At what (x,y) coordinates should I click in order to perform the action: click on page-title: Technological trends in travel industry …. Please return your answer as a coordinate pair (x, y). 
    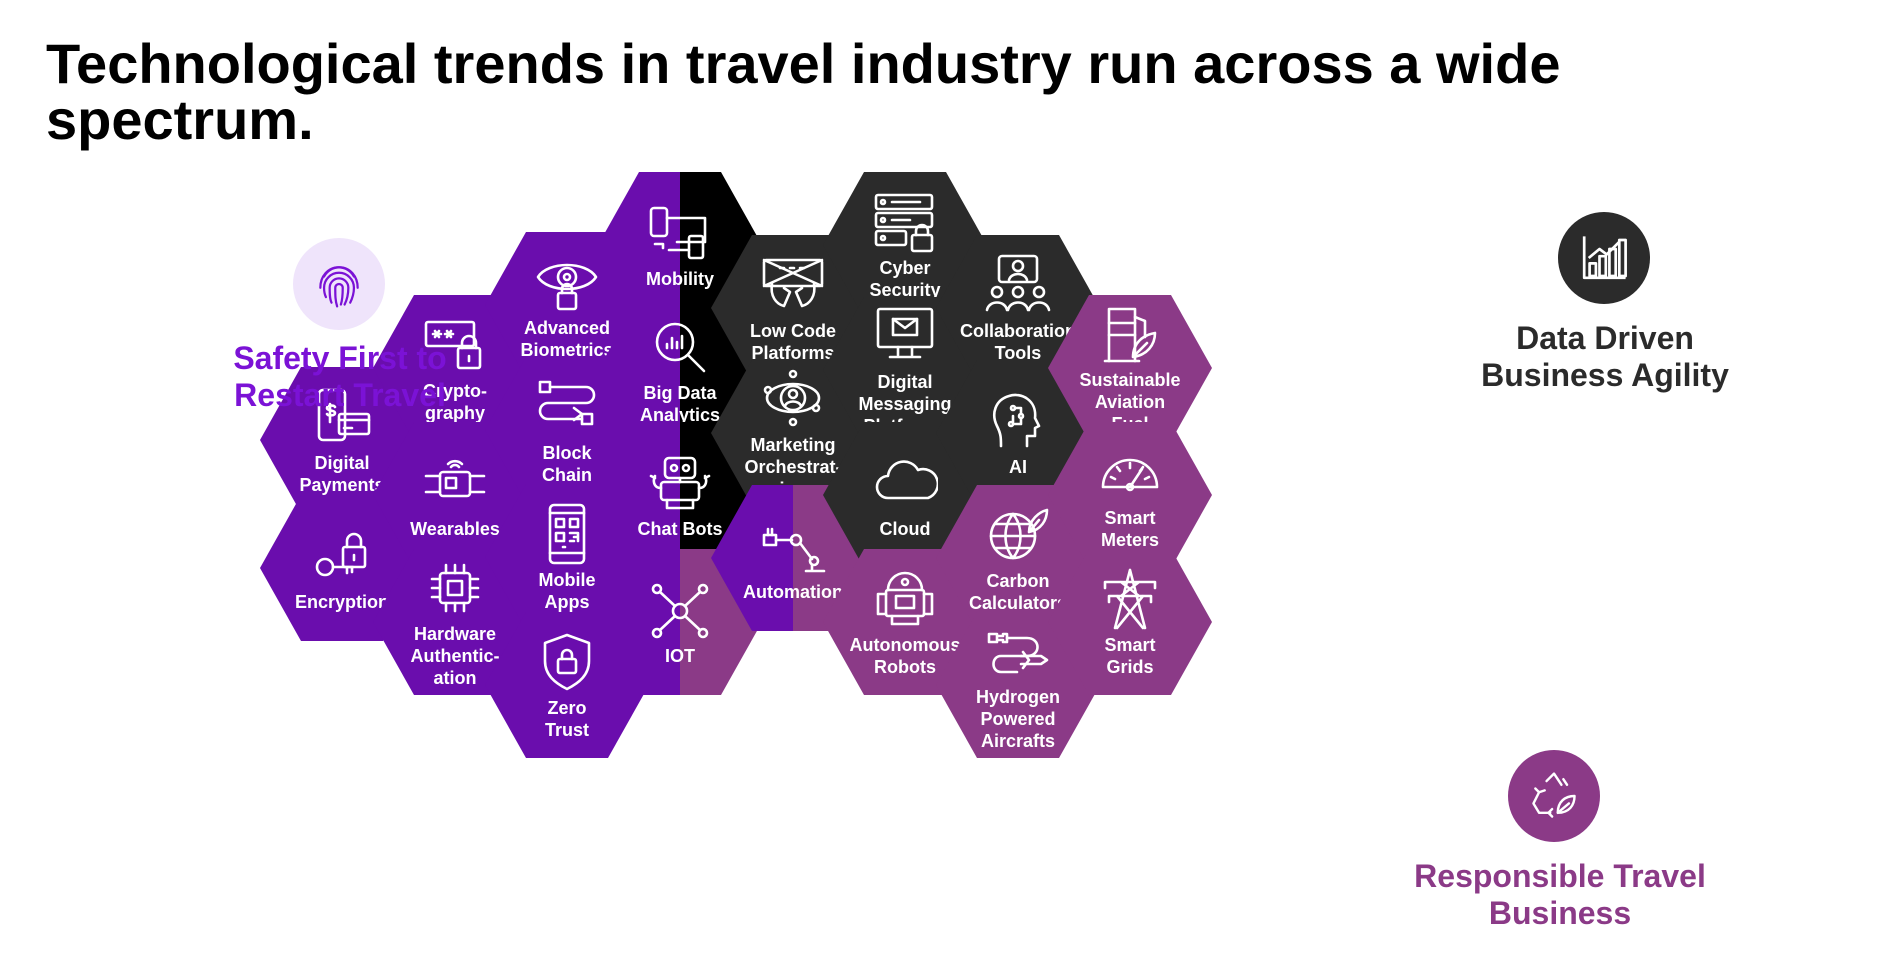
    Looking at the image, I should click on (803, 91).